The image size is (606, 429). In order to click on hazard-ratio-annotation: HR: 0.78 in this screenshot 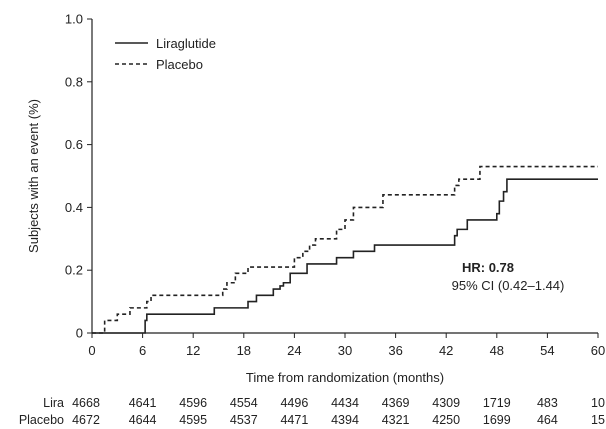, I will do `click(488, 267)`.